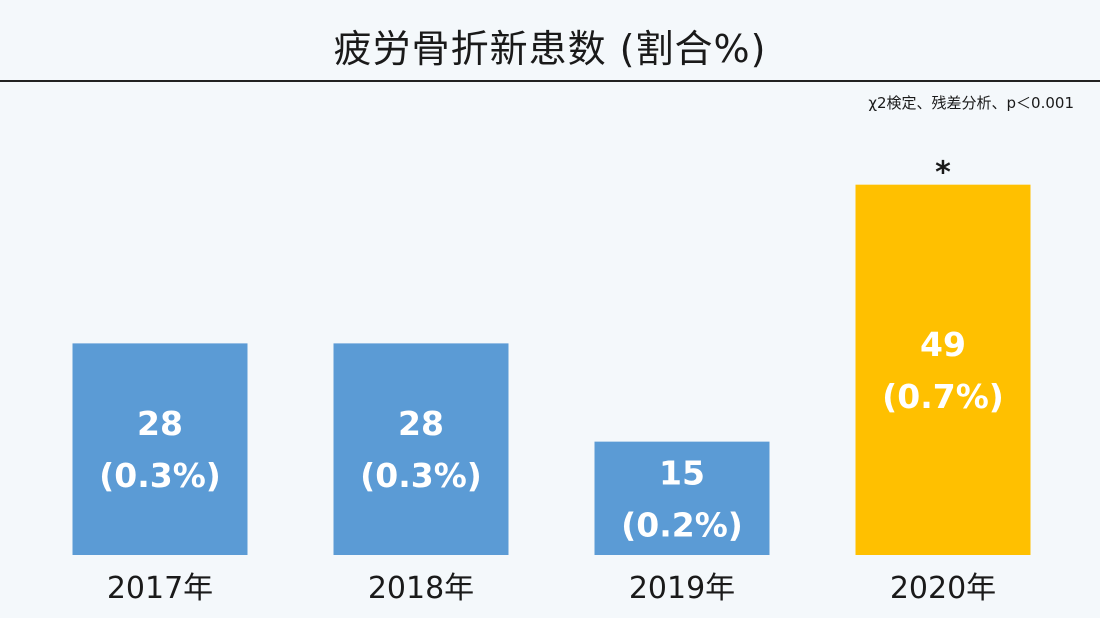 The width and height of the screenshot is (1100, 618). What do you see at coordinates (421, 423) in the screenshot?
I see `bar-value-label-2: 28` at bounding box center [421, 423].